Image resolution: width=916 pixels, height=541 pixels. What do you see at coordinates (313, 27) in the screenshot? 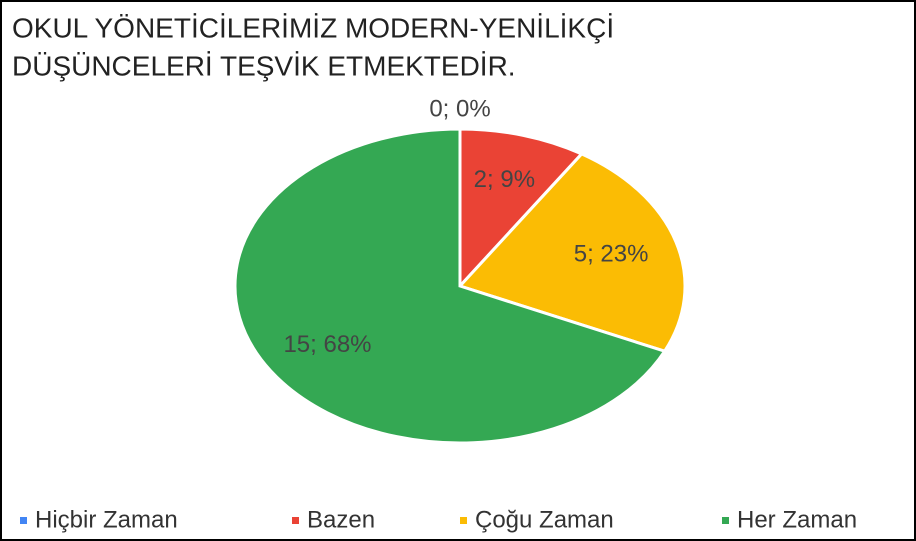
I see `chart-title: OKUL YÖNETİCİLERİMİZ MODERN-YENİLİKÇİ` at bounding box center [313, 27].